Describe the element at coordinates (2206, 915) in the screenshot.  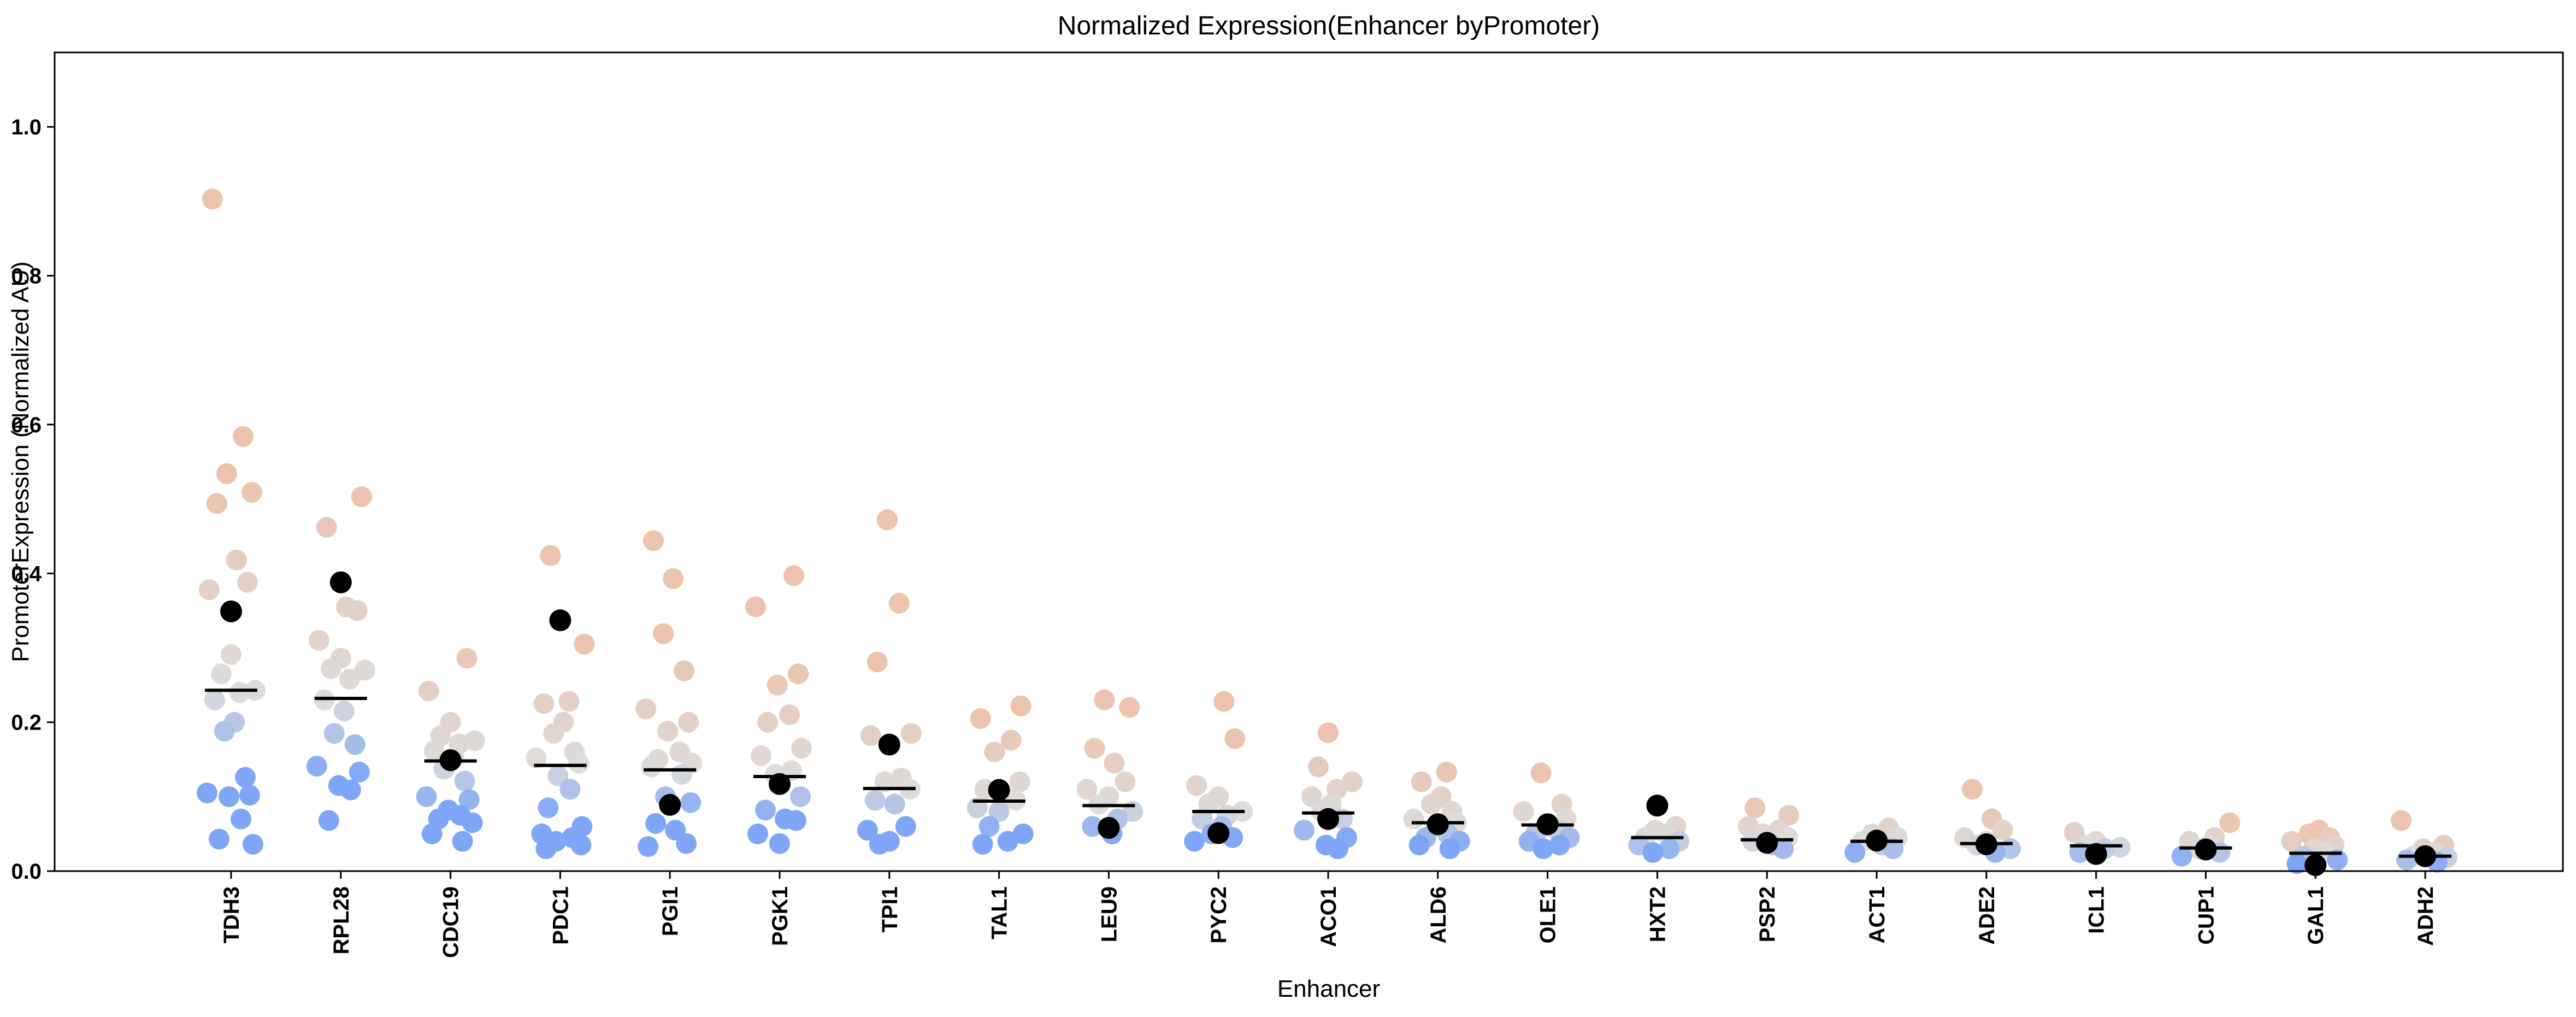
I see `x-tick-label: CUP1` at that location.